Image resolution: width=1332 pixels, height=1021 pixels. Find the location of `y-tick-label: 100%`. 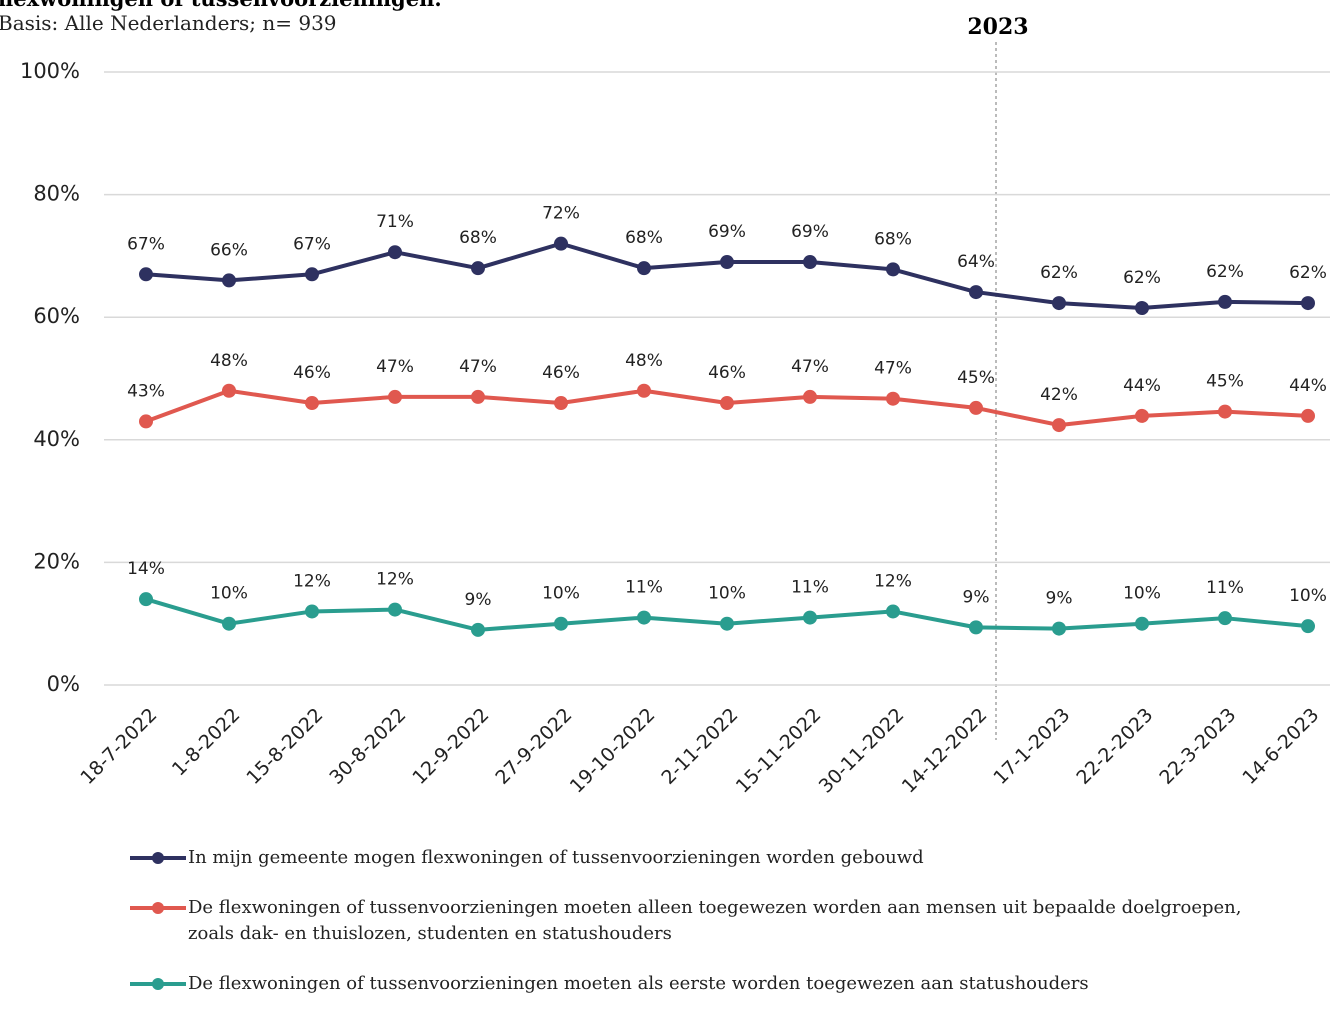

y-tick-label: 100% is located at coordinates (50, 71).